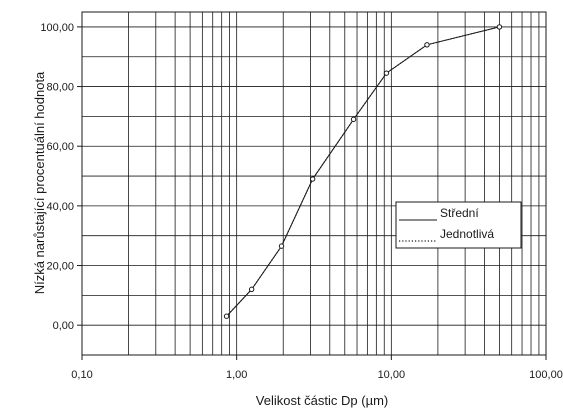 The width and height of the screenshot is (563, 411). Describe the element at coordinates (39, 182) in the screenshot. I see `y-axis-label: Nízká narůstající procentuální hodnota` at that location.